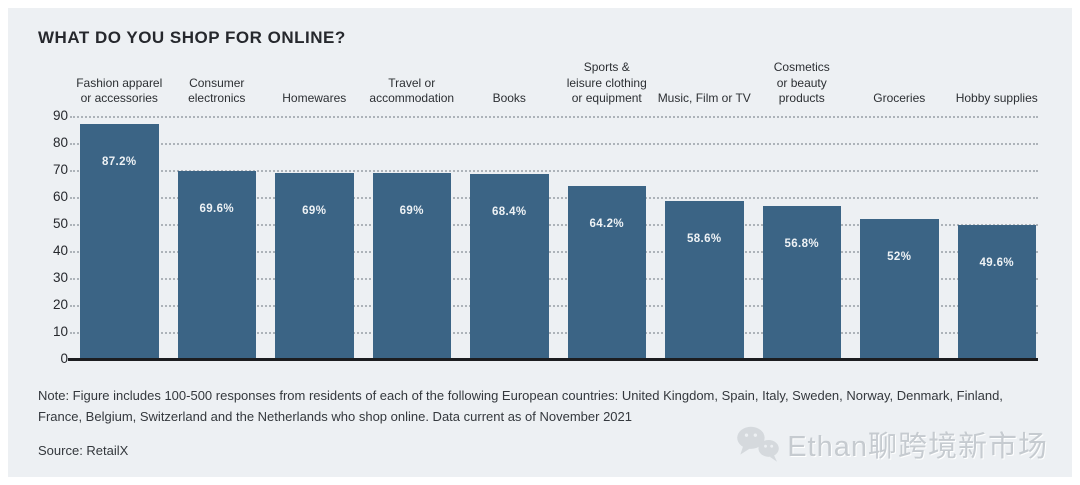 The width and height of the screenshot is (1080, 485). I want to click on bar: 52%, so click(899, 288).